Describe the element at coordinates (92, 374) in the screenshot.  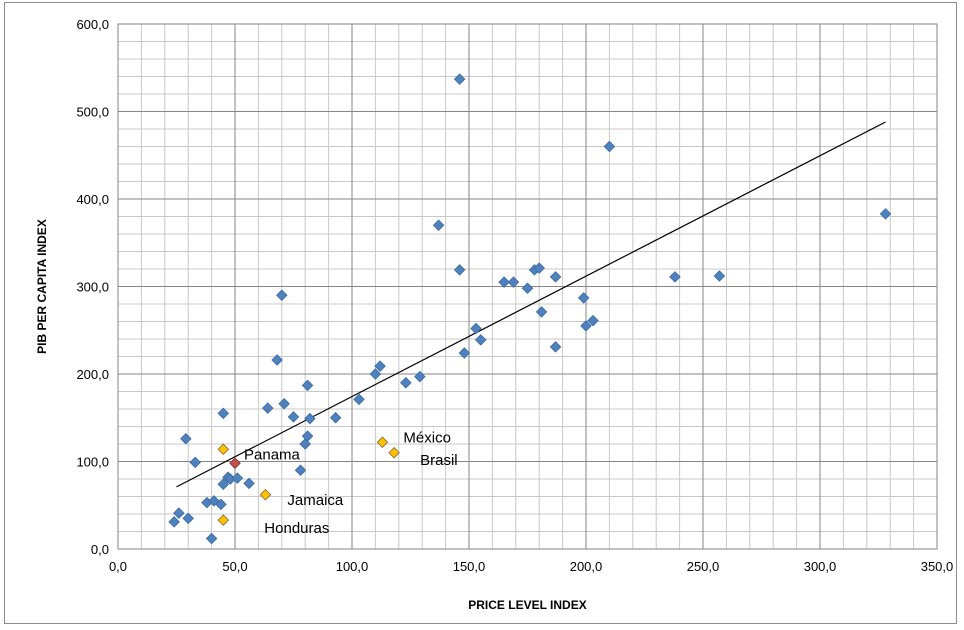
I see `y-tick-label: 200,0` at that location.